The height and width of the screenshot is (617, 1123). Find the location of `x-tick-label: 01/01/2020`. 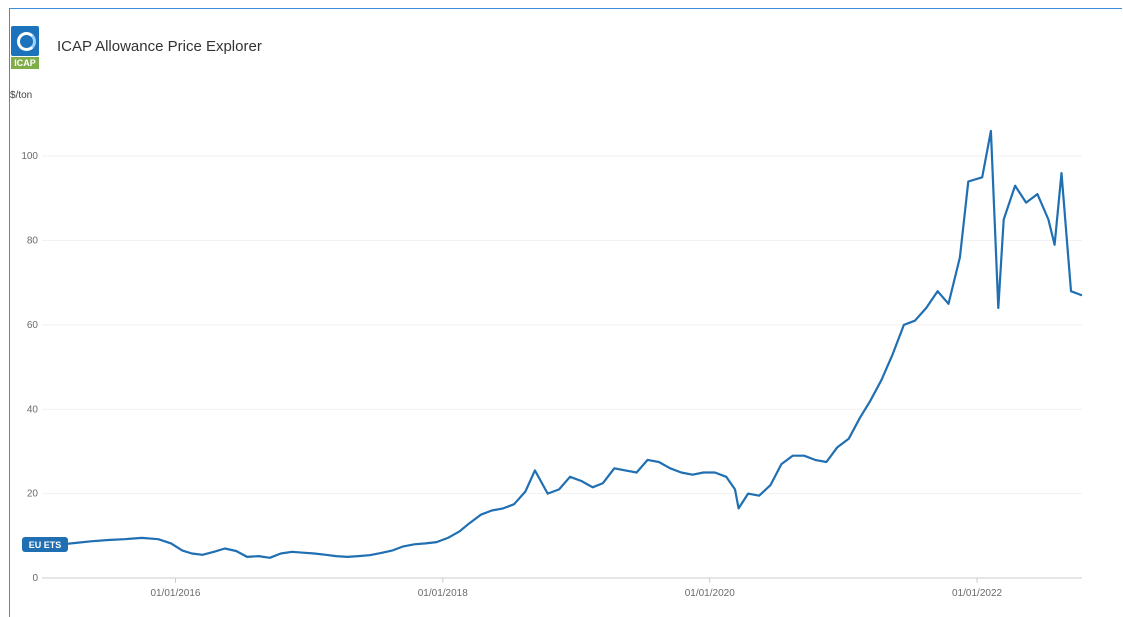

x-tick-label: 01/01/2020 is located at coordinates (710, 593).